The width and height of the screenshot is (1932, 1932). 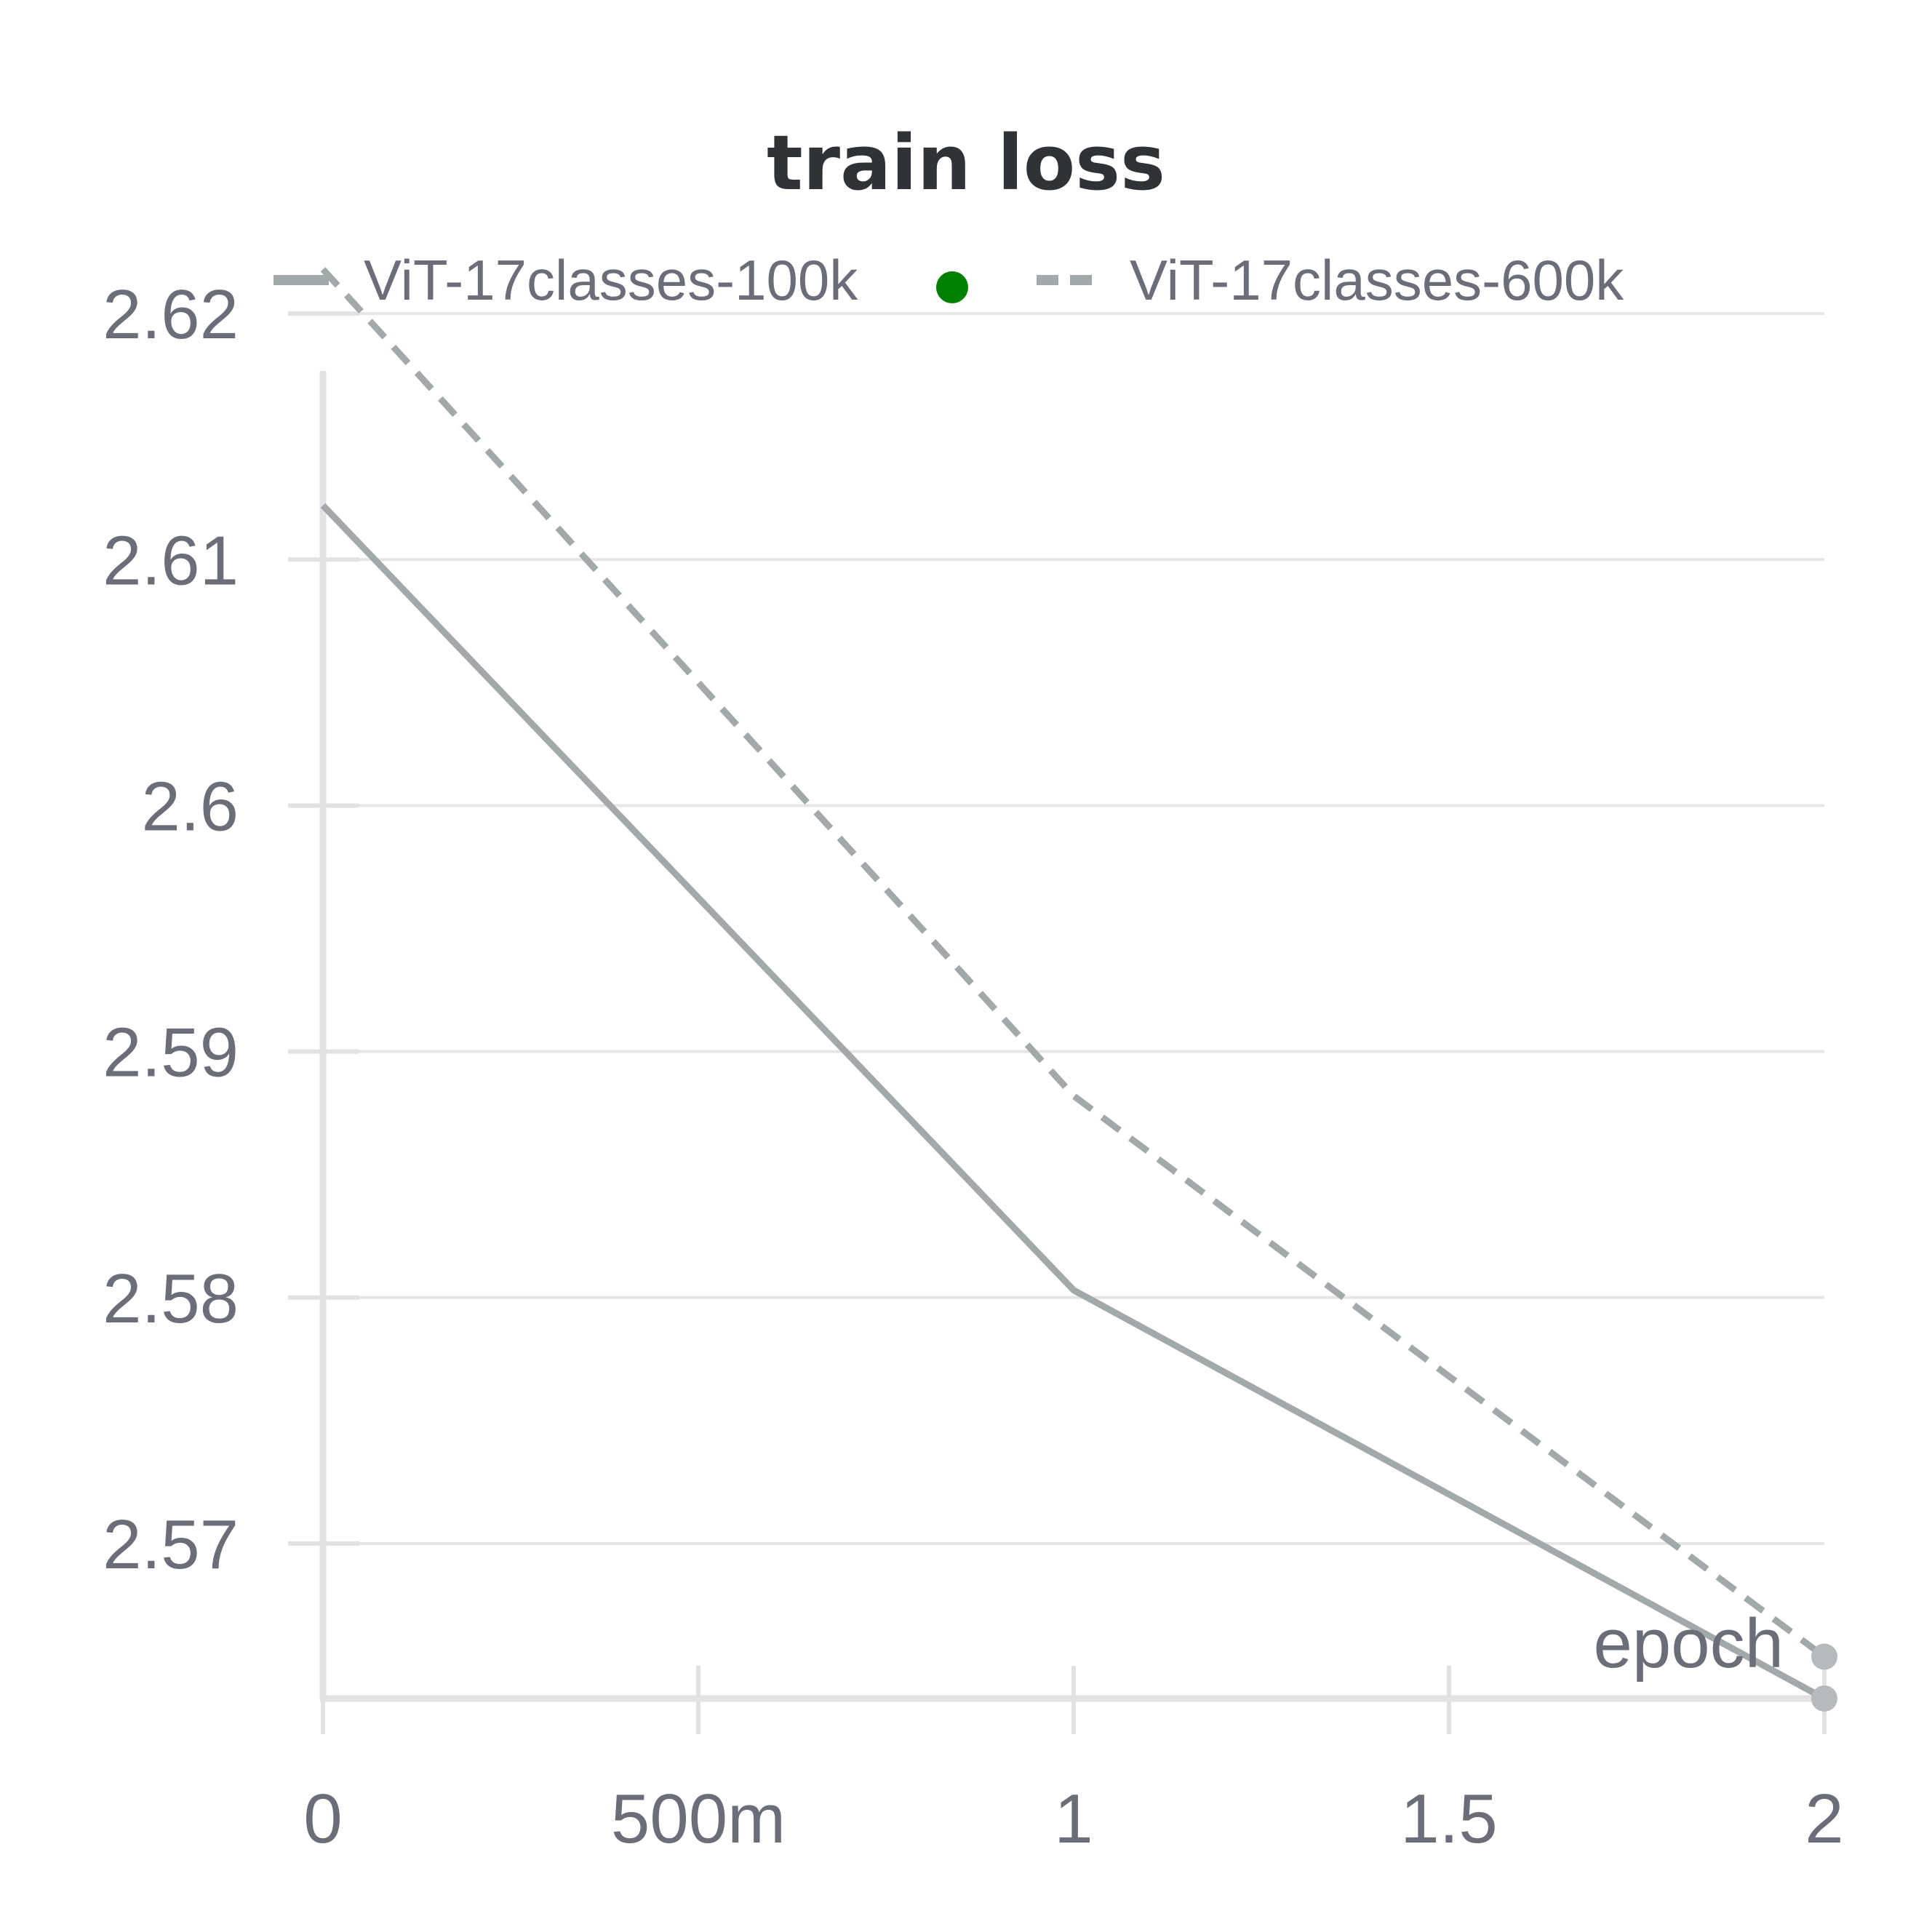 What do you see at coordinates (231, 930) in the screenshot?
I see `y-axis-ticks: 2.57 2.58 2.59 2.6 2.61 2.62` at bounding box center [231, 930].